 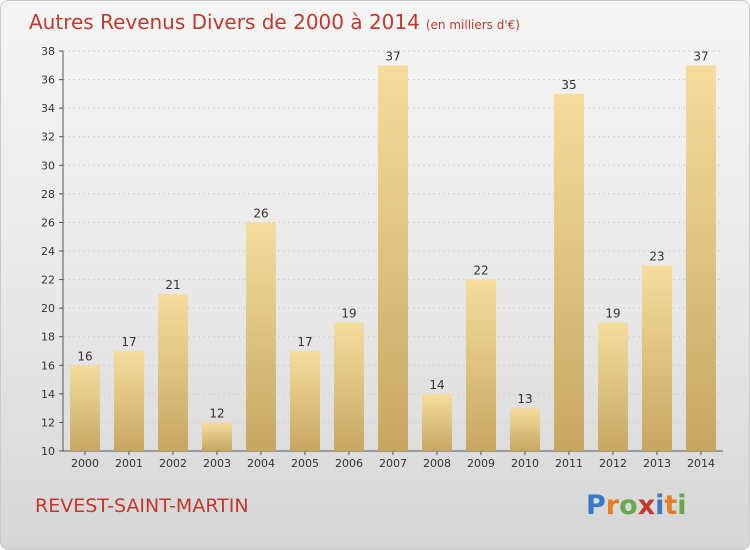 I want to click on x-tick-label: 2014, so click(x=701, y=463).